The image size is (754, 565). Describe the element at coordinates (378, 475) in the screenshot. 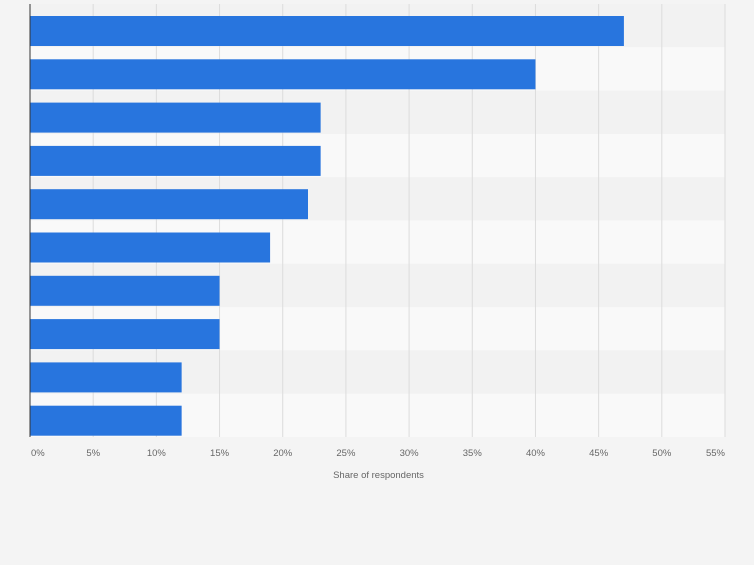

I see `x-axis-label: Share of respondents` at that location.